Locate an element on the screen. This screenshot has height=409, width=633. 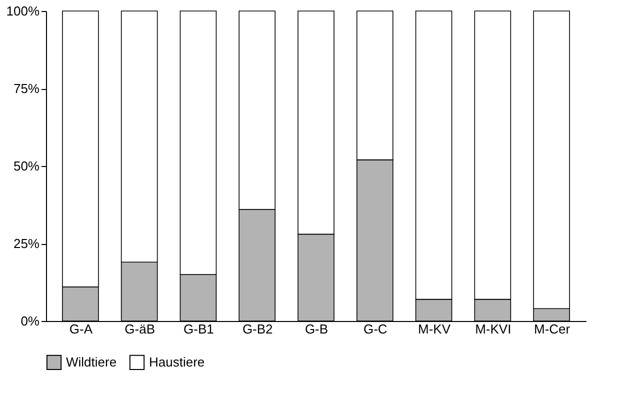
legend-label: Wildtiere is located at coordinates (91, 362).